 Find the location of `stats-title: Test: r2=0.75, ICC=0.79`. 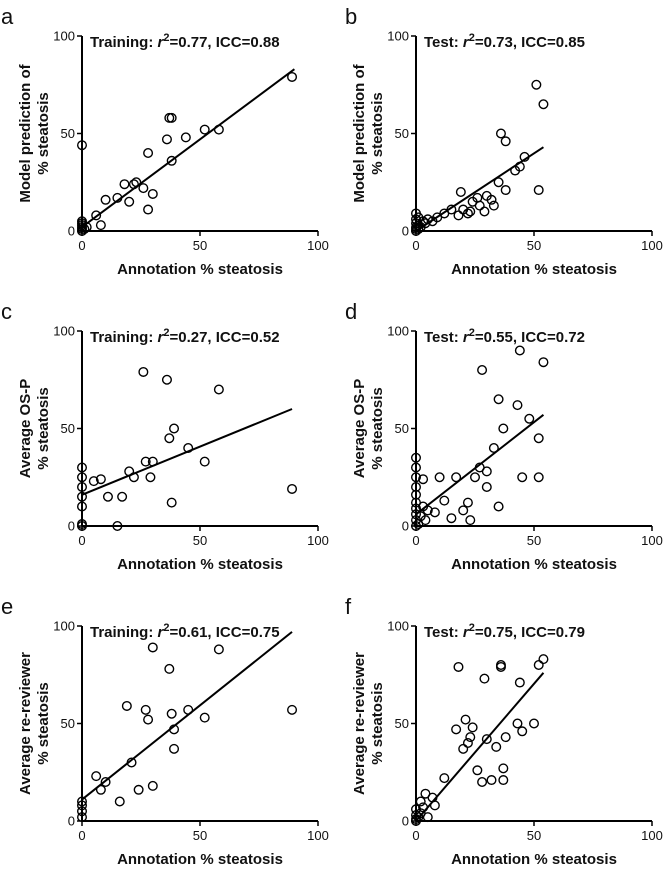

stats-title: Test: r2=0.75, ICC=0.79 is located at coordinates (504, 631).